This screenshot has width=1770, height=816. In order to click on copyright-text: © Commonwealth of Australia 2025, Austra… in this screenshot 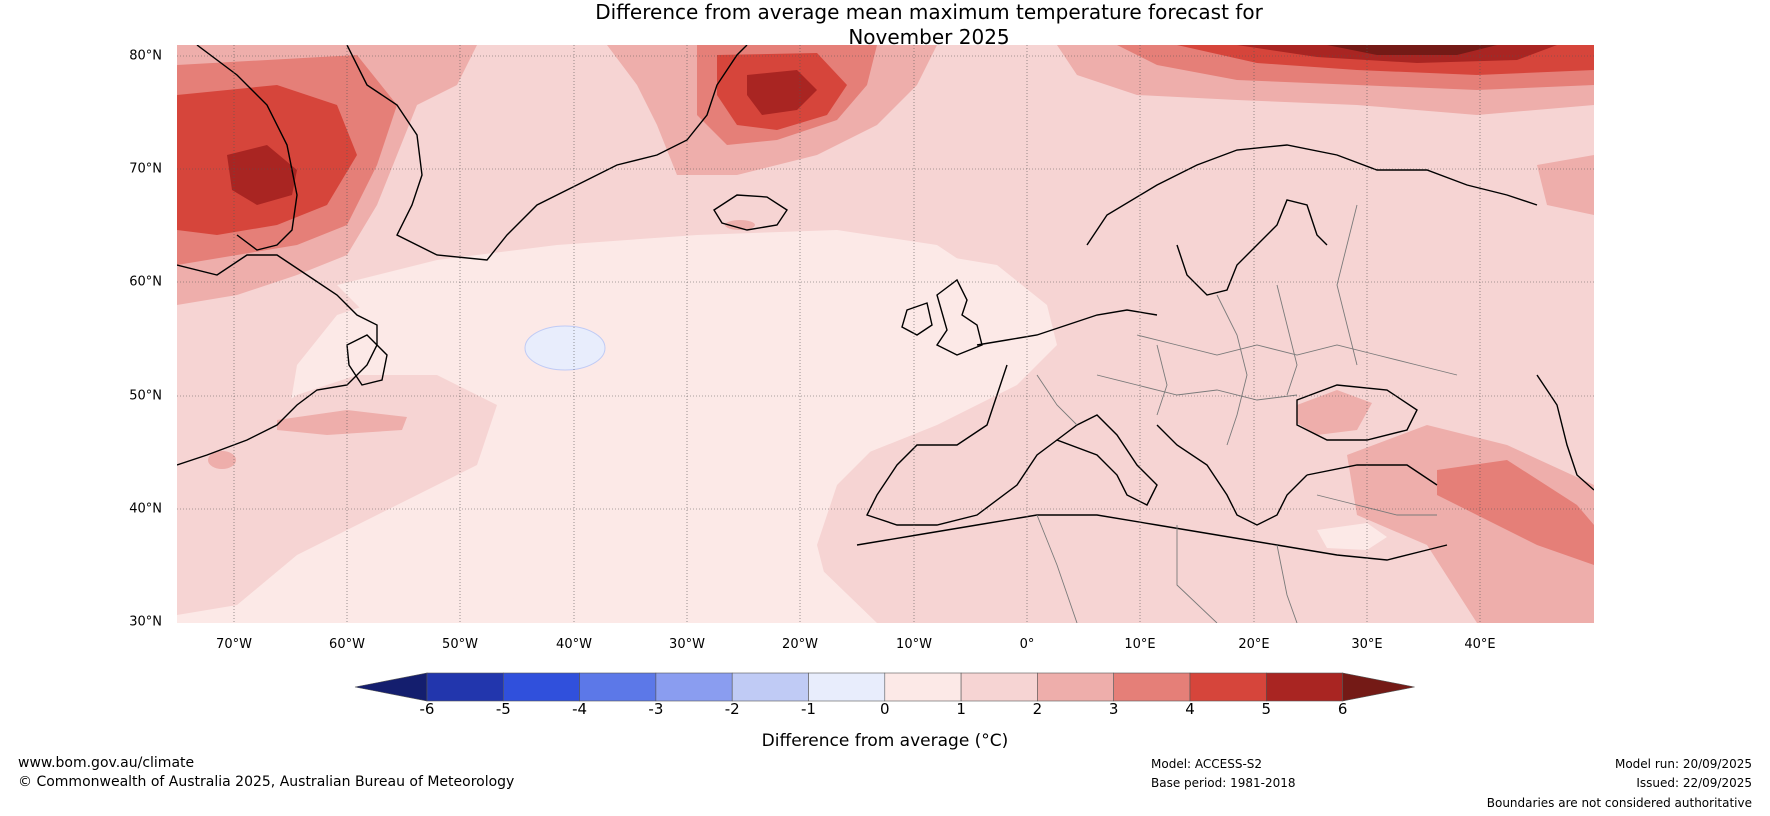, I will do `click(266, 782)`.